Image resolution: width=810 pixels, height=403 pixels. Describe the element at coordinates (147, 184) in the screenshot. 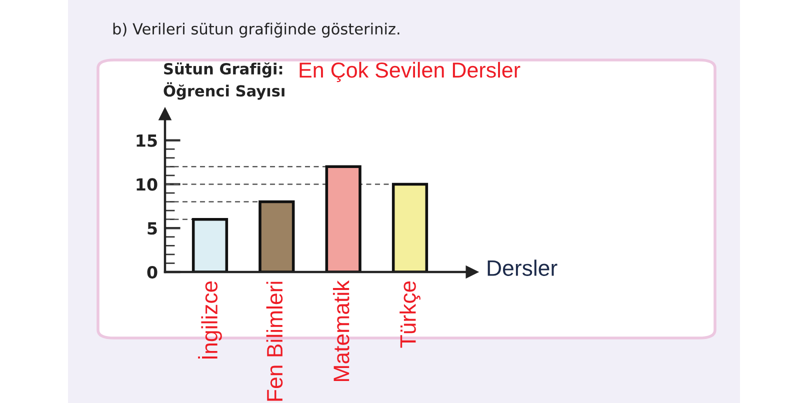

I see `y-tick-label: 10` at that location.